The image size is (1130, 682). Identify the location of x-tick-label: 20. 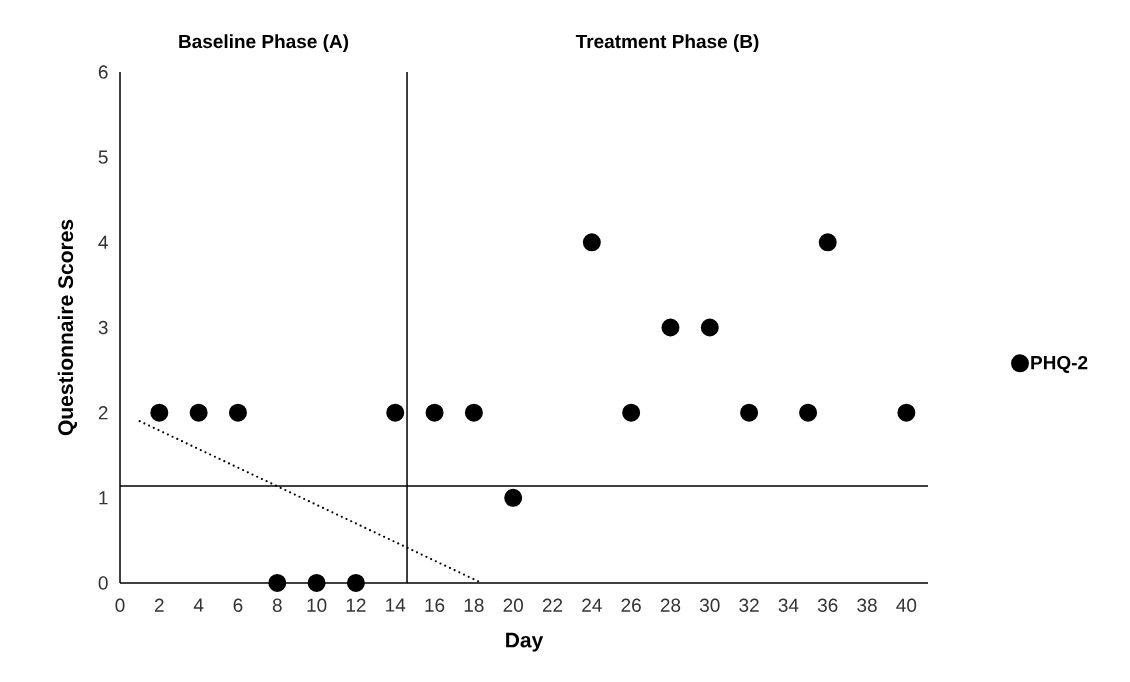
(513, 605).